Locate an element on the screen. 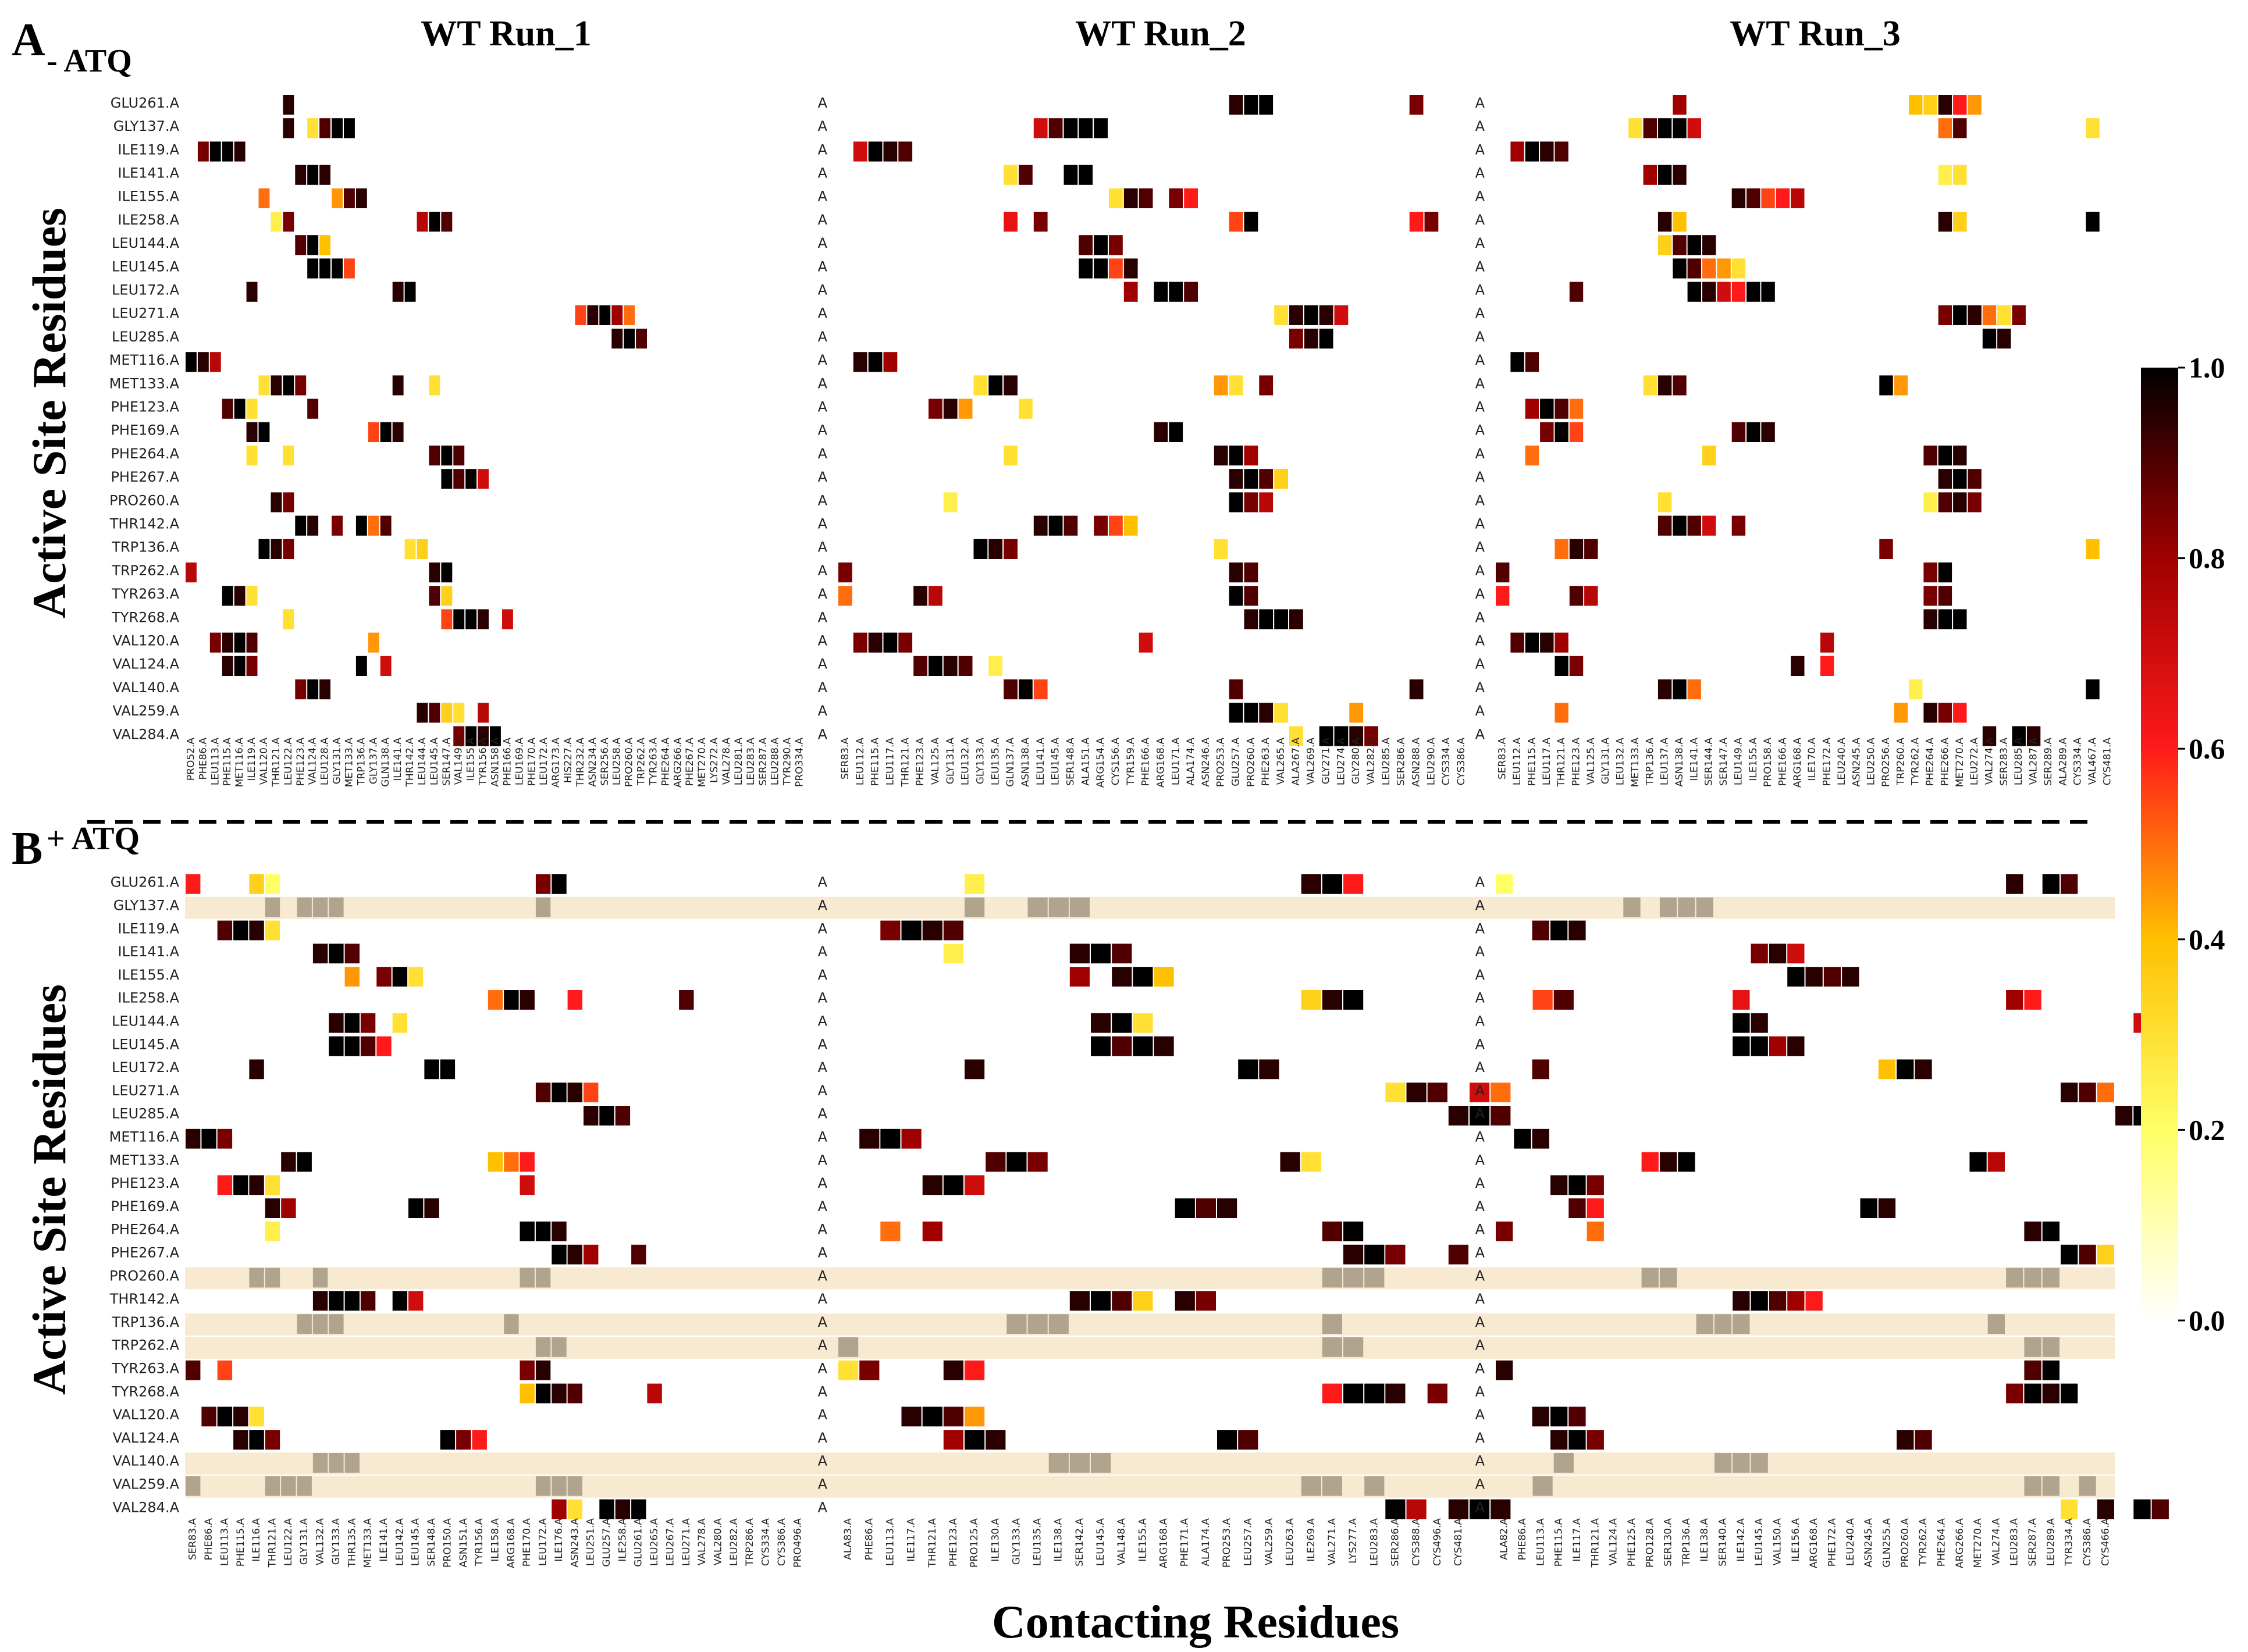 The image size is (2248, 1652). row-label: GLU261.A is located at coordinates (145, 103).